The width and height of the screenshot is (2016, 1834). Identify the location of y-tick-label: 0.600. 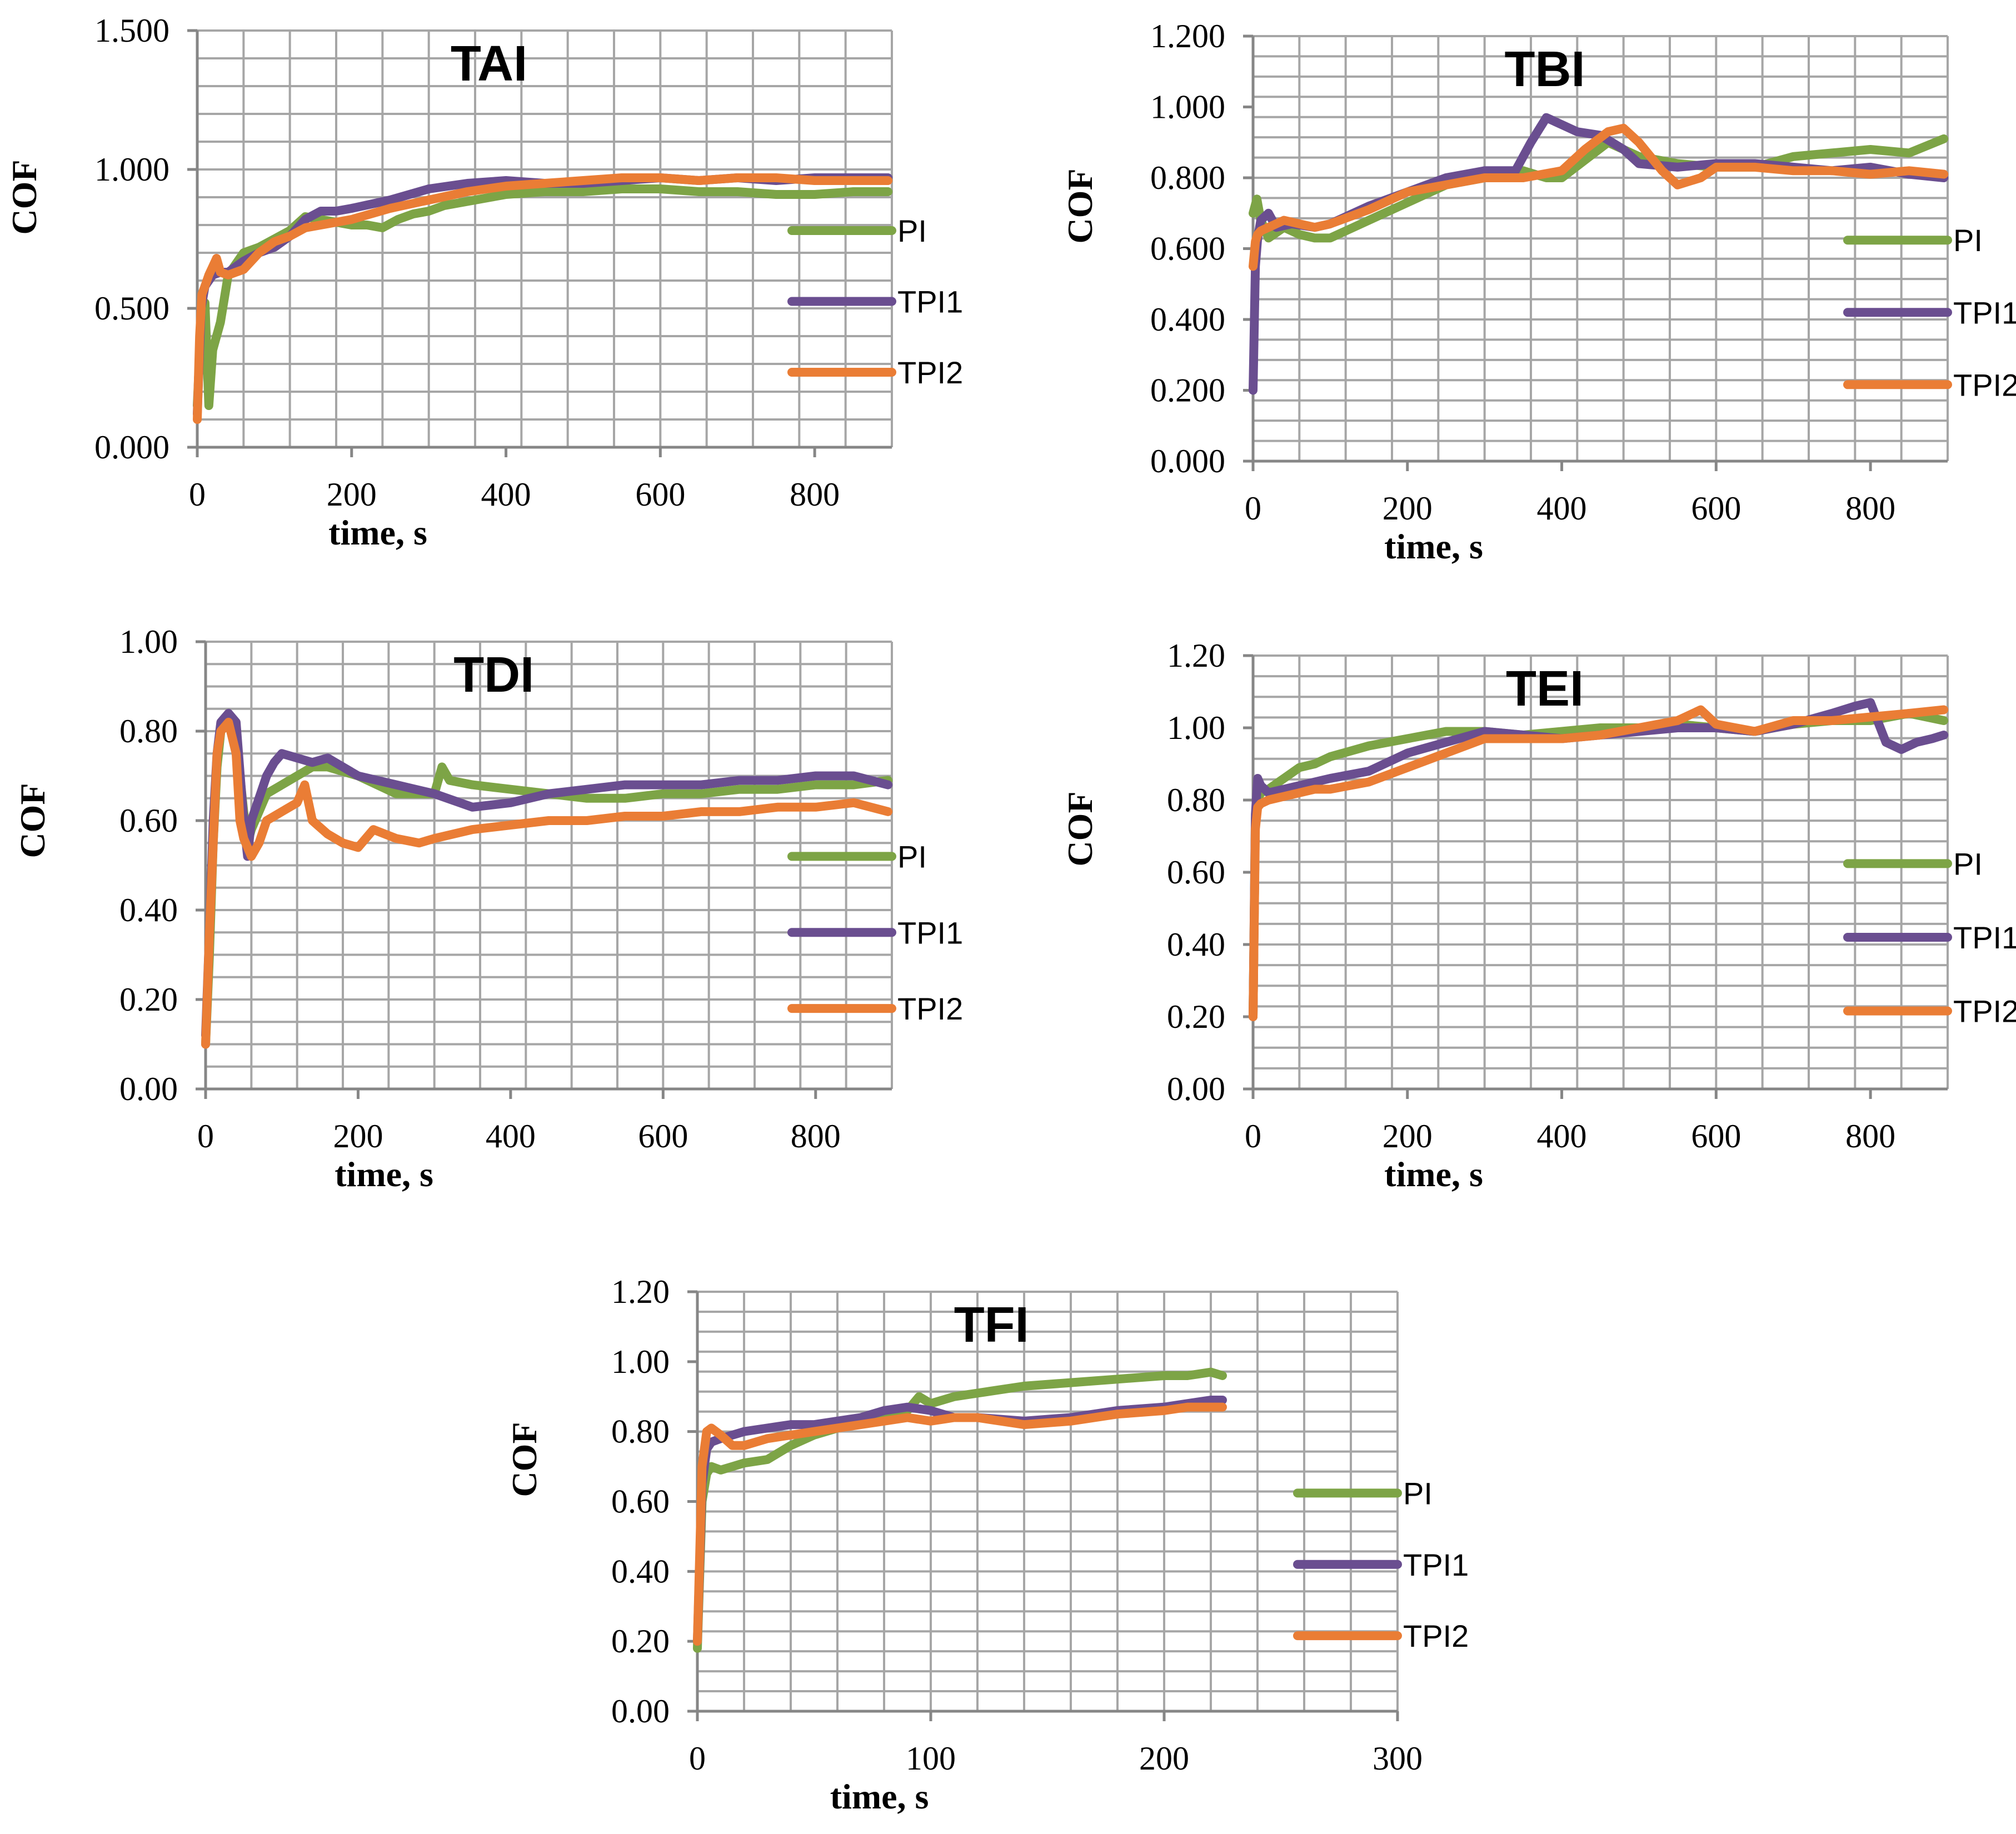
(1187, 249).